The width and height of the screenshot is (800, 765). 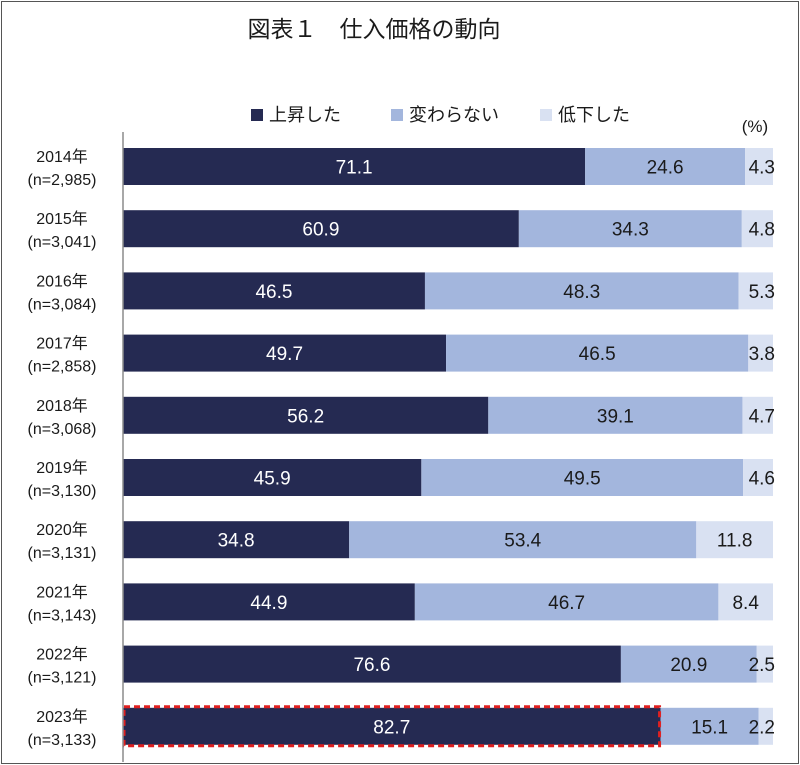 I want to click on category-year-label: 2017年, so click(x=62, y=344).